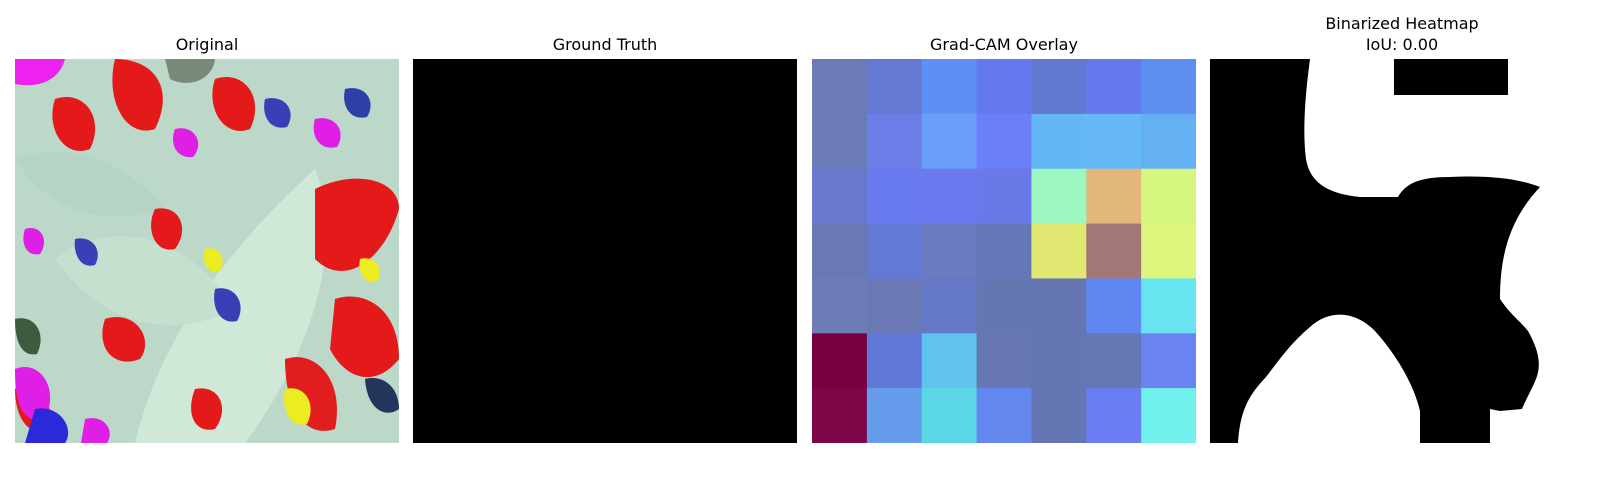 The height and width of the screenshot is (500, 1600). I want to click on heatmap-cell-r3-c1, so click(894, 251).